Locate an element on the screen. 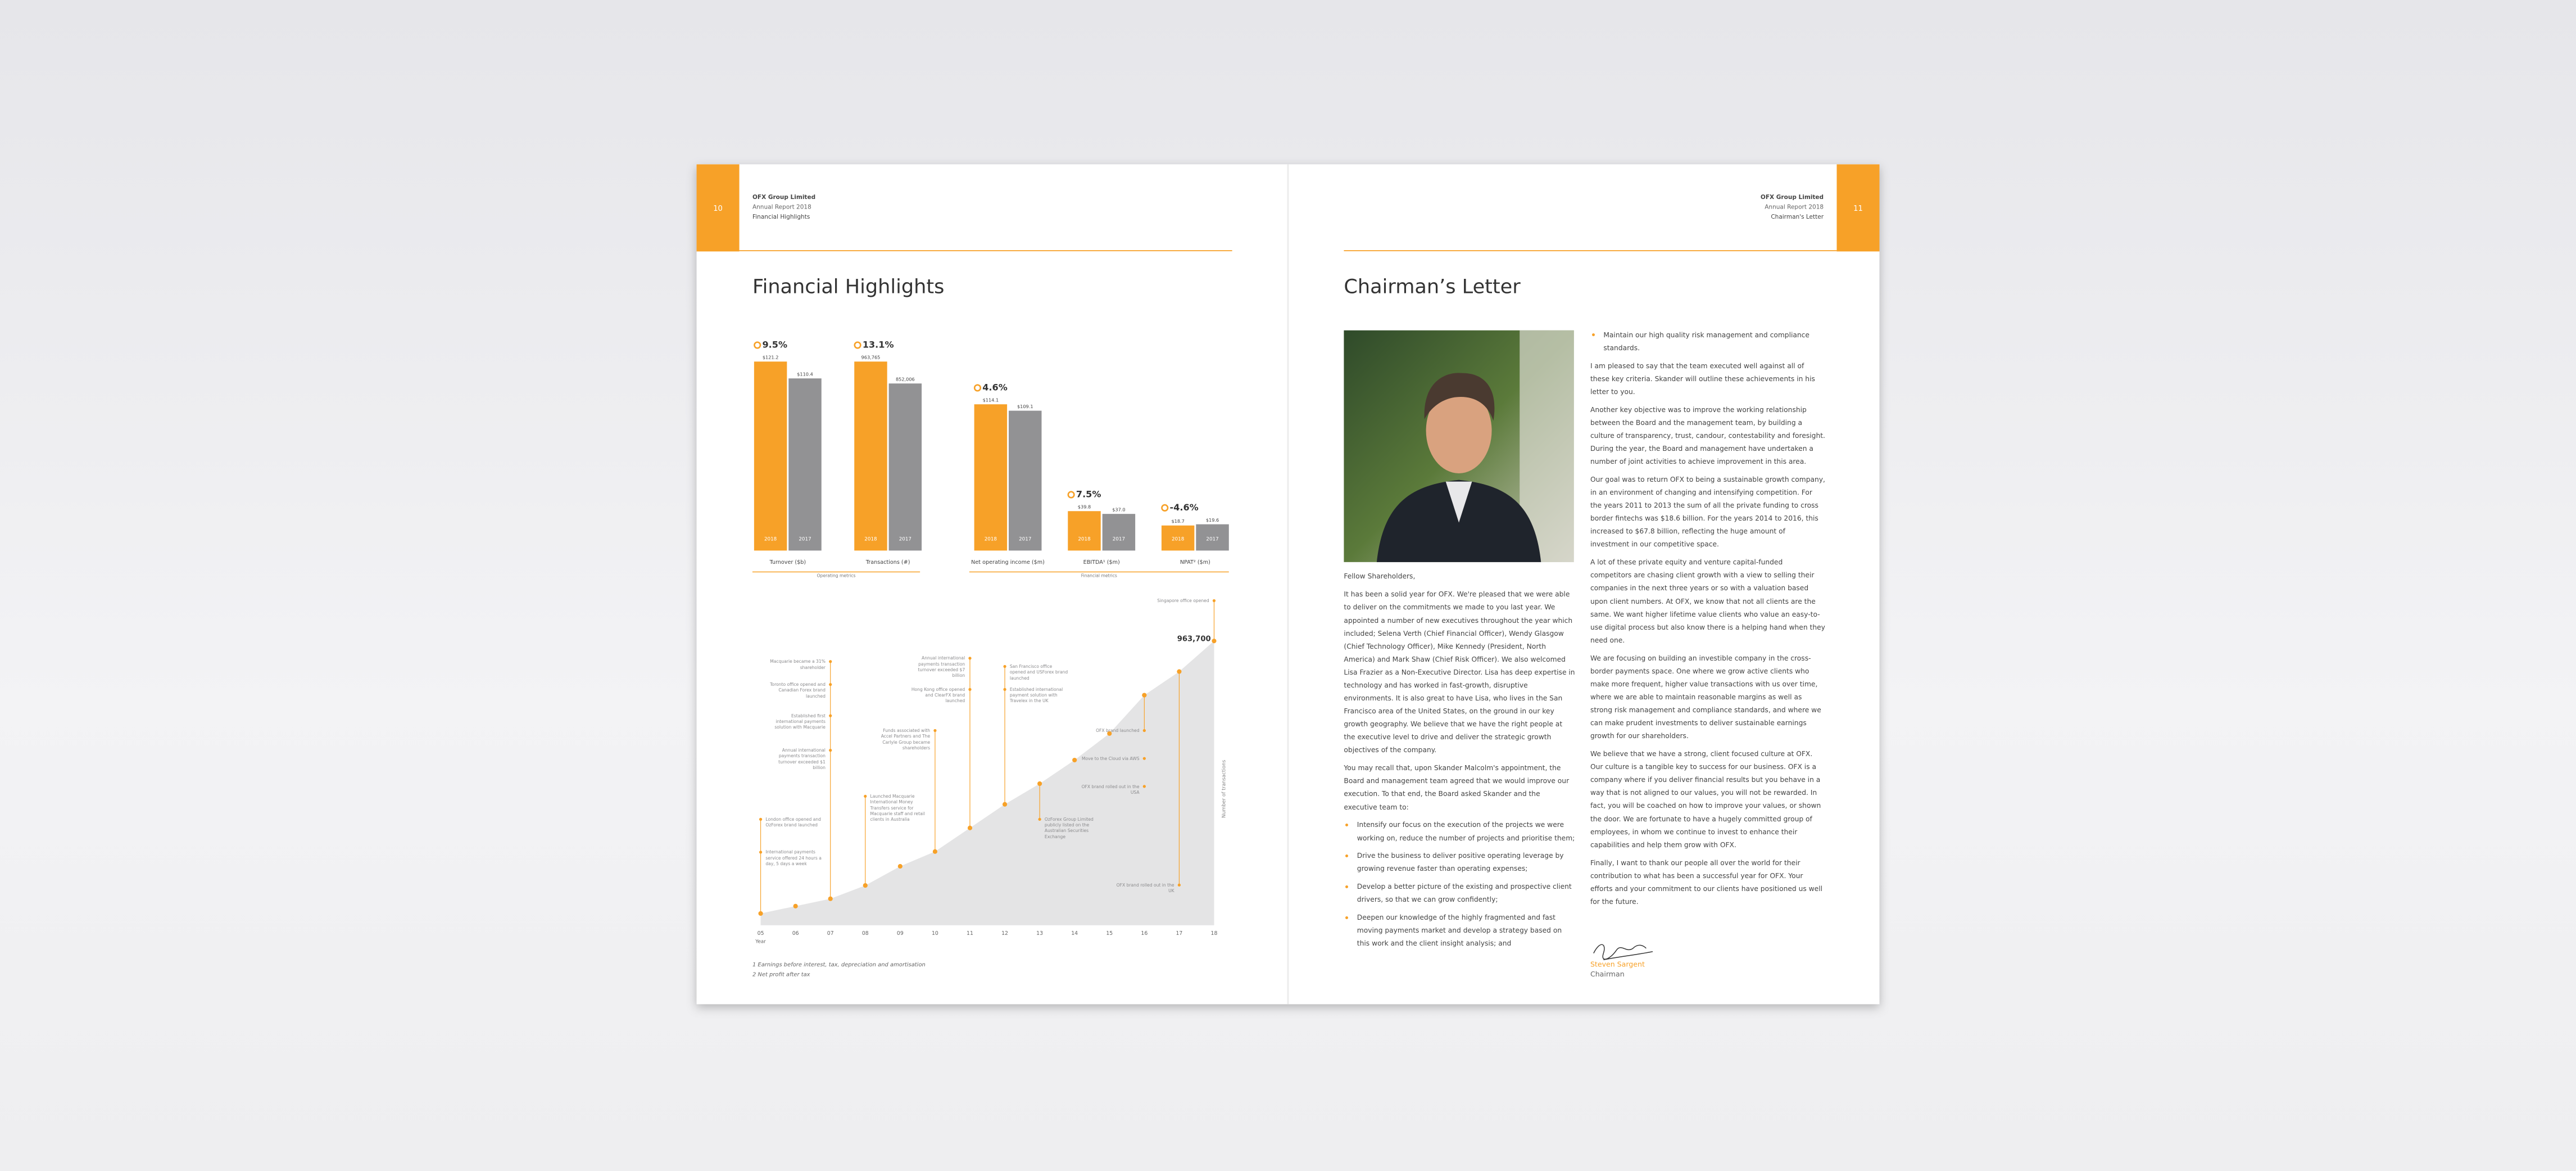  x-tick-label: 08 is located at coordinates (865, 933).